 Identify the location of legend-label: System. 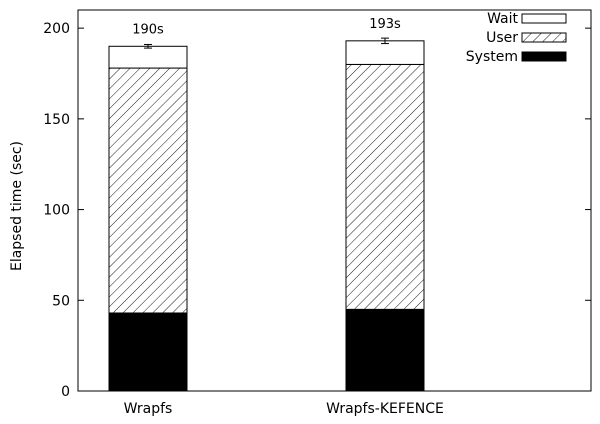
(492, 57).